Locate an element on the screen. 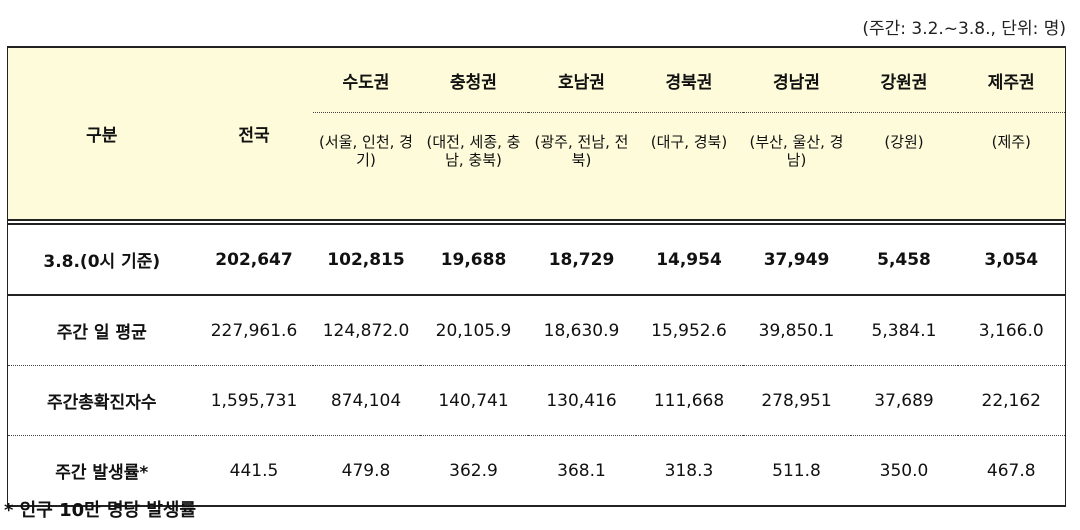 Image resolution: width=1080 pixels, height=530 pixels. footnote: * 인구 10만 명당 발생률 is located at coordinates (100, 510).